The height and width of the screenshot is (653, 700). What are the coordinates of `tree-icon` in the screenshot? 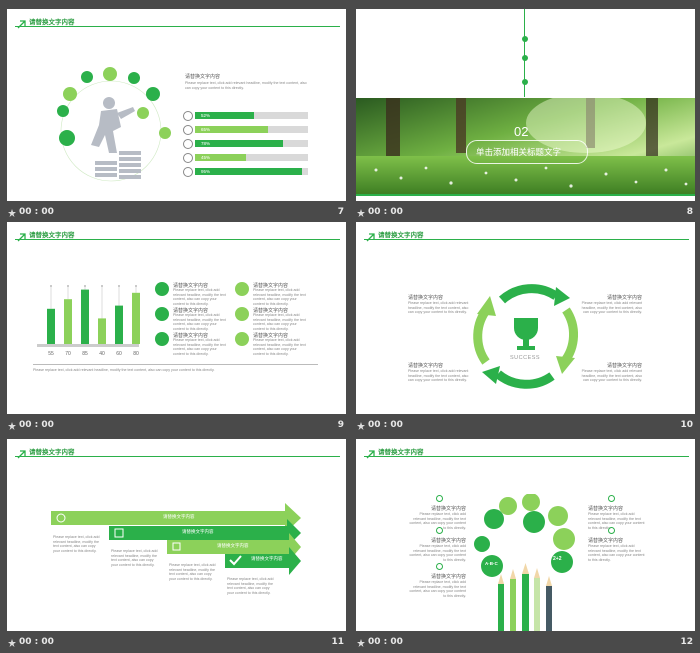 It's located at (134, 78).